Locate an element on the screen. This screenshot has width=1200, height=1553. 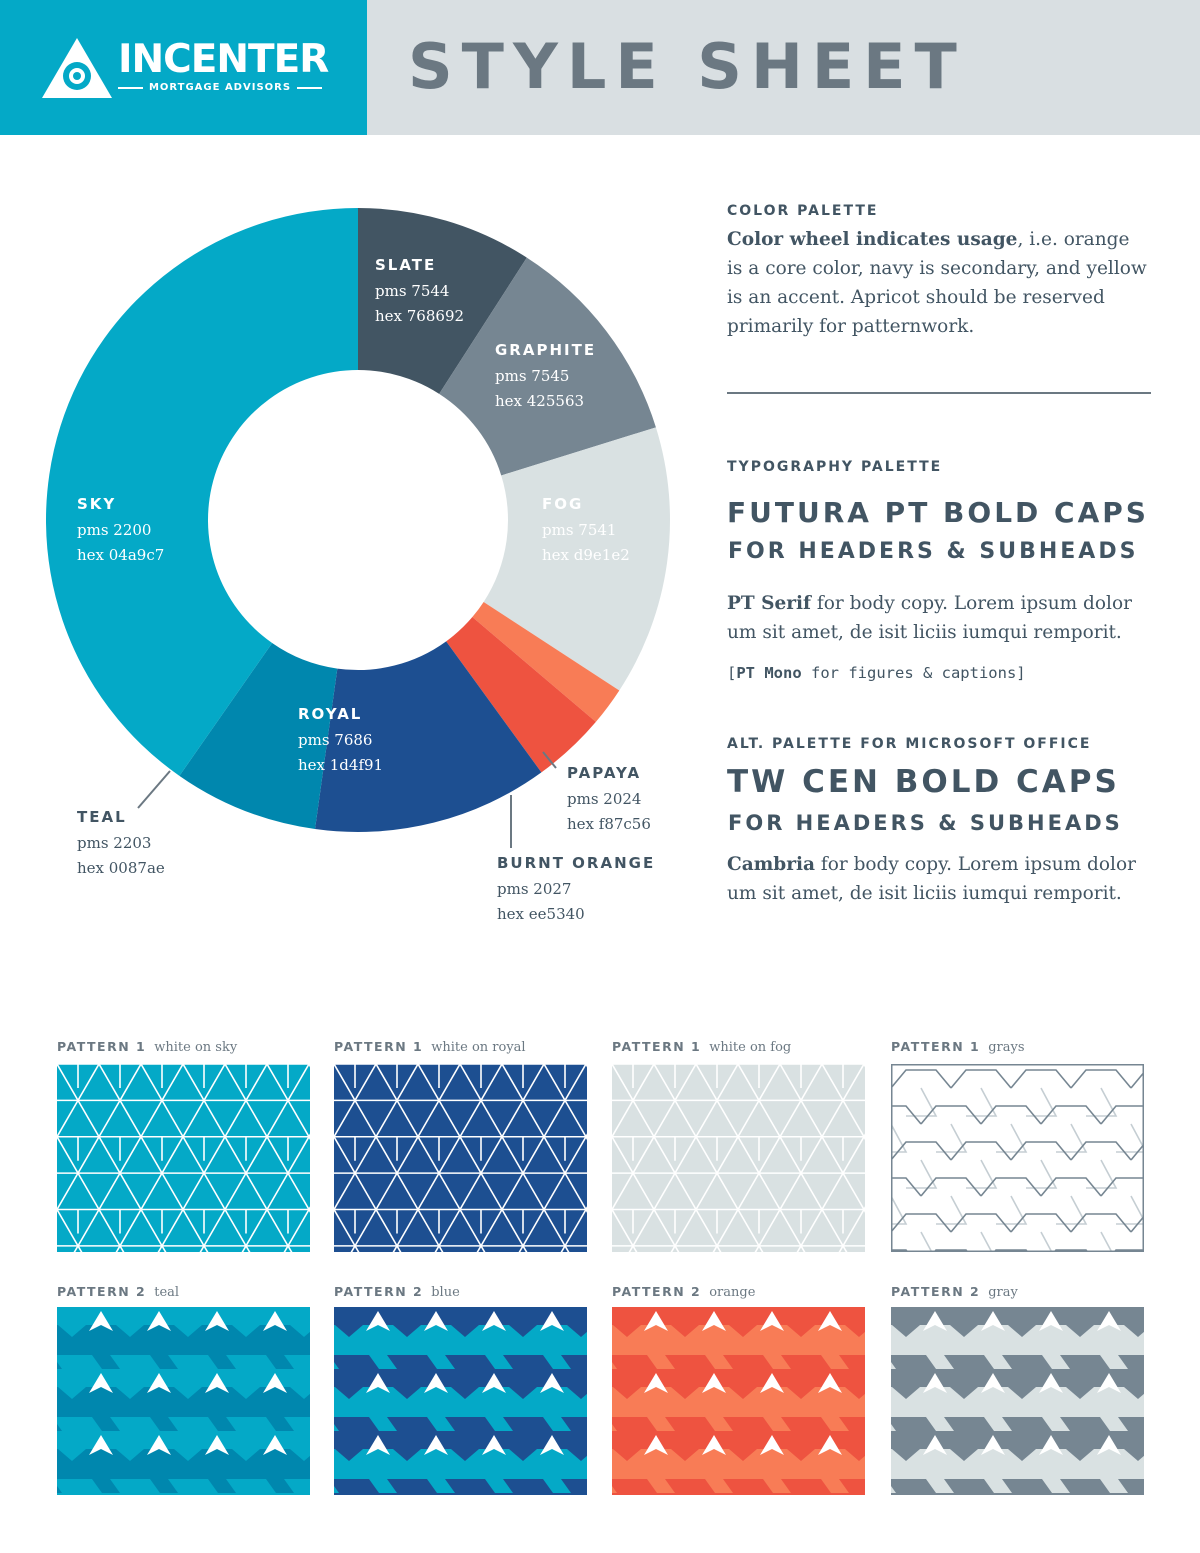
header-title-panel is located at coordinates (783, 67).